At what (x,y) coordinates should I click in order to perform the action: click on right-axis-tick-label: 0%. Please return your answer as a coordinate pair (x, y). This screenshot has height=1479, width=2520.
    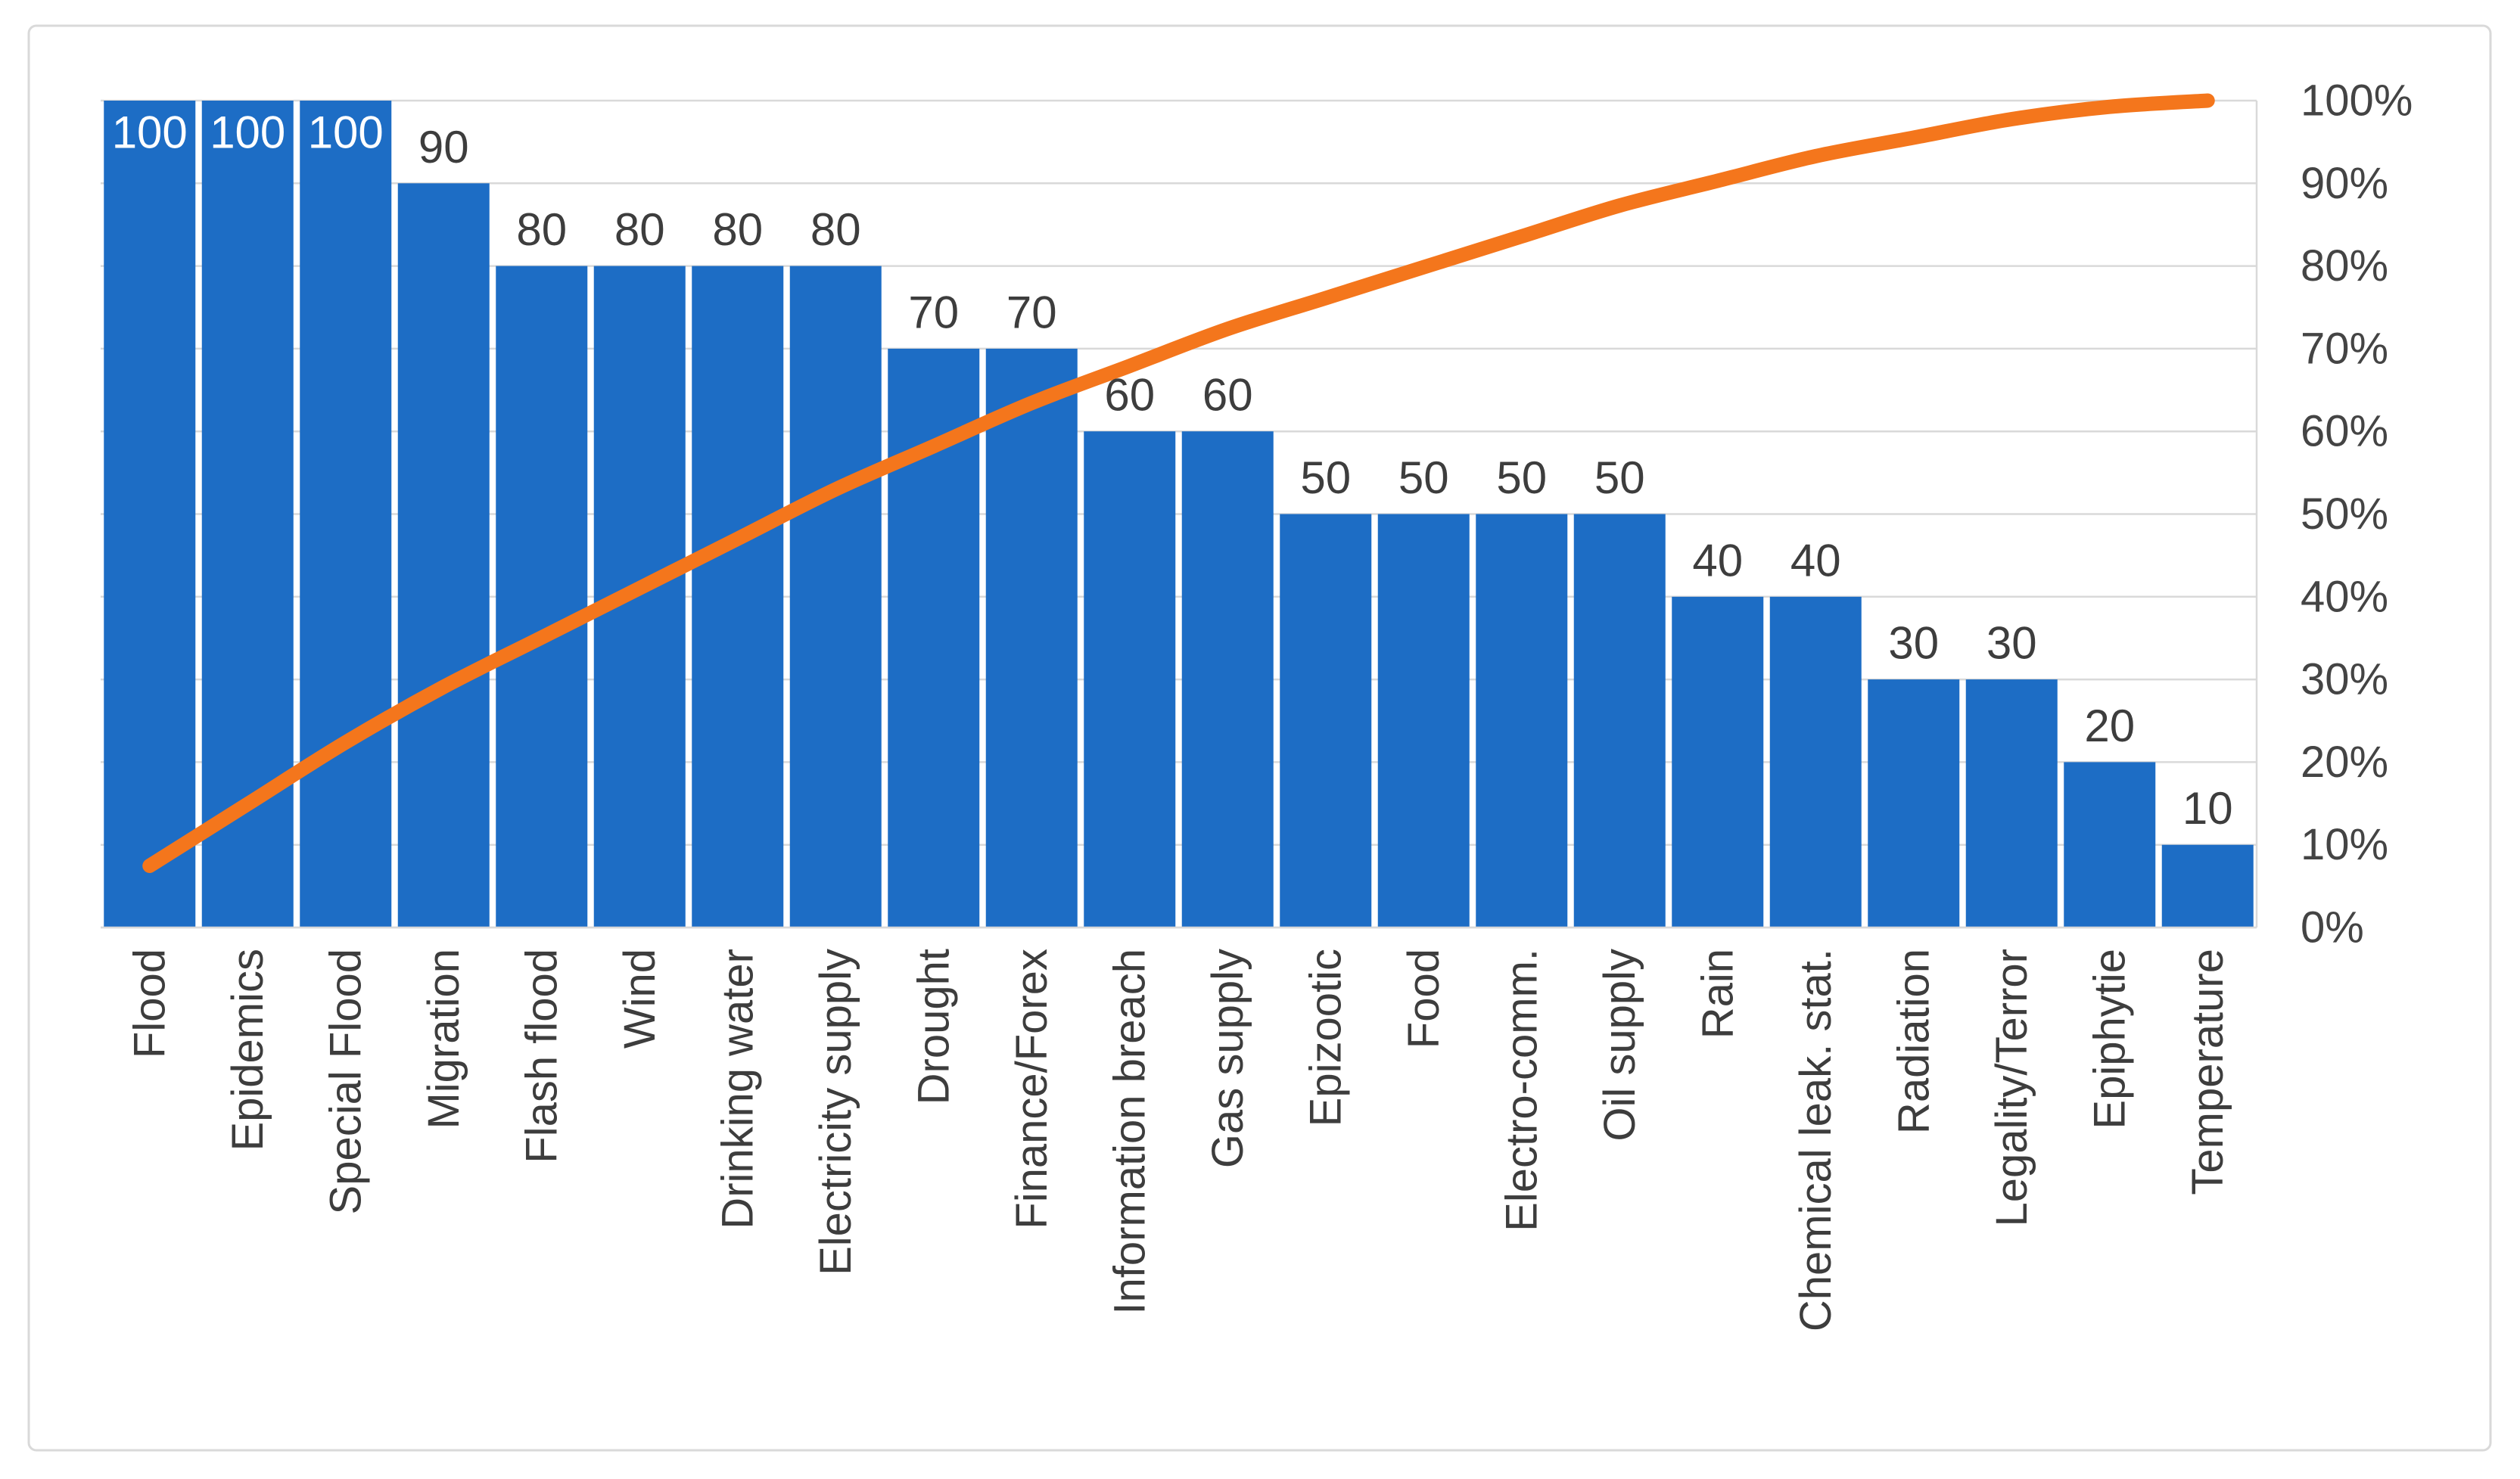
    Looking at the image, I should click on (2332, 927).